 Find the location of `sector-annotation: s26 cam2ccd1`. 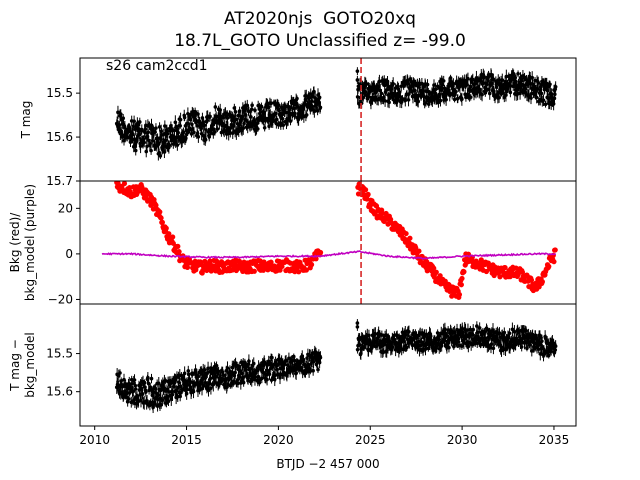

sector-annotation: s26 cam2ccd1 is located at coordinates (157, 66).